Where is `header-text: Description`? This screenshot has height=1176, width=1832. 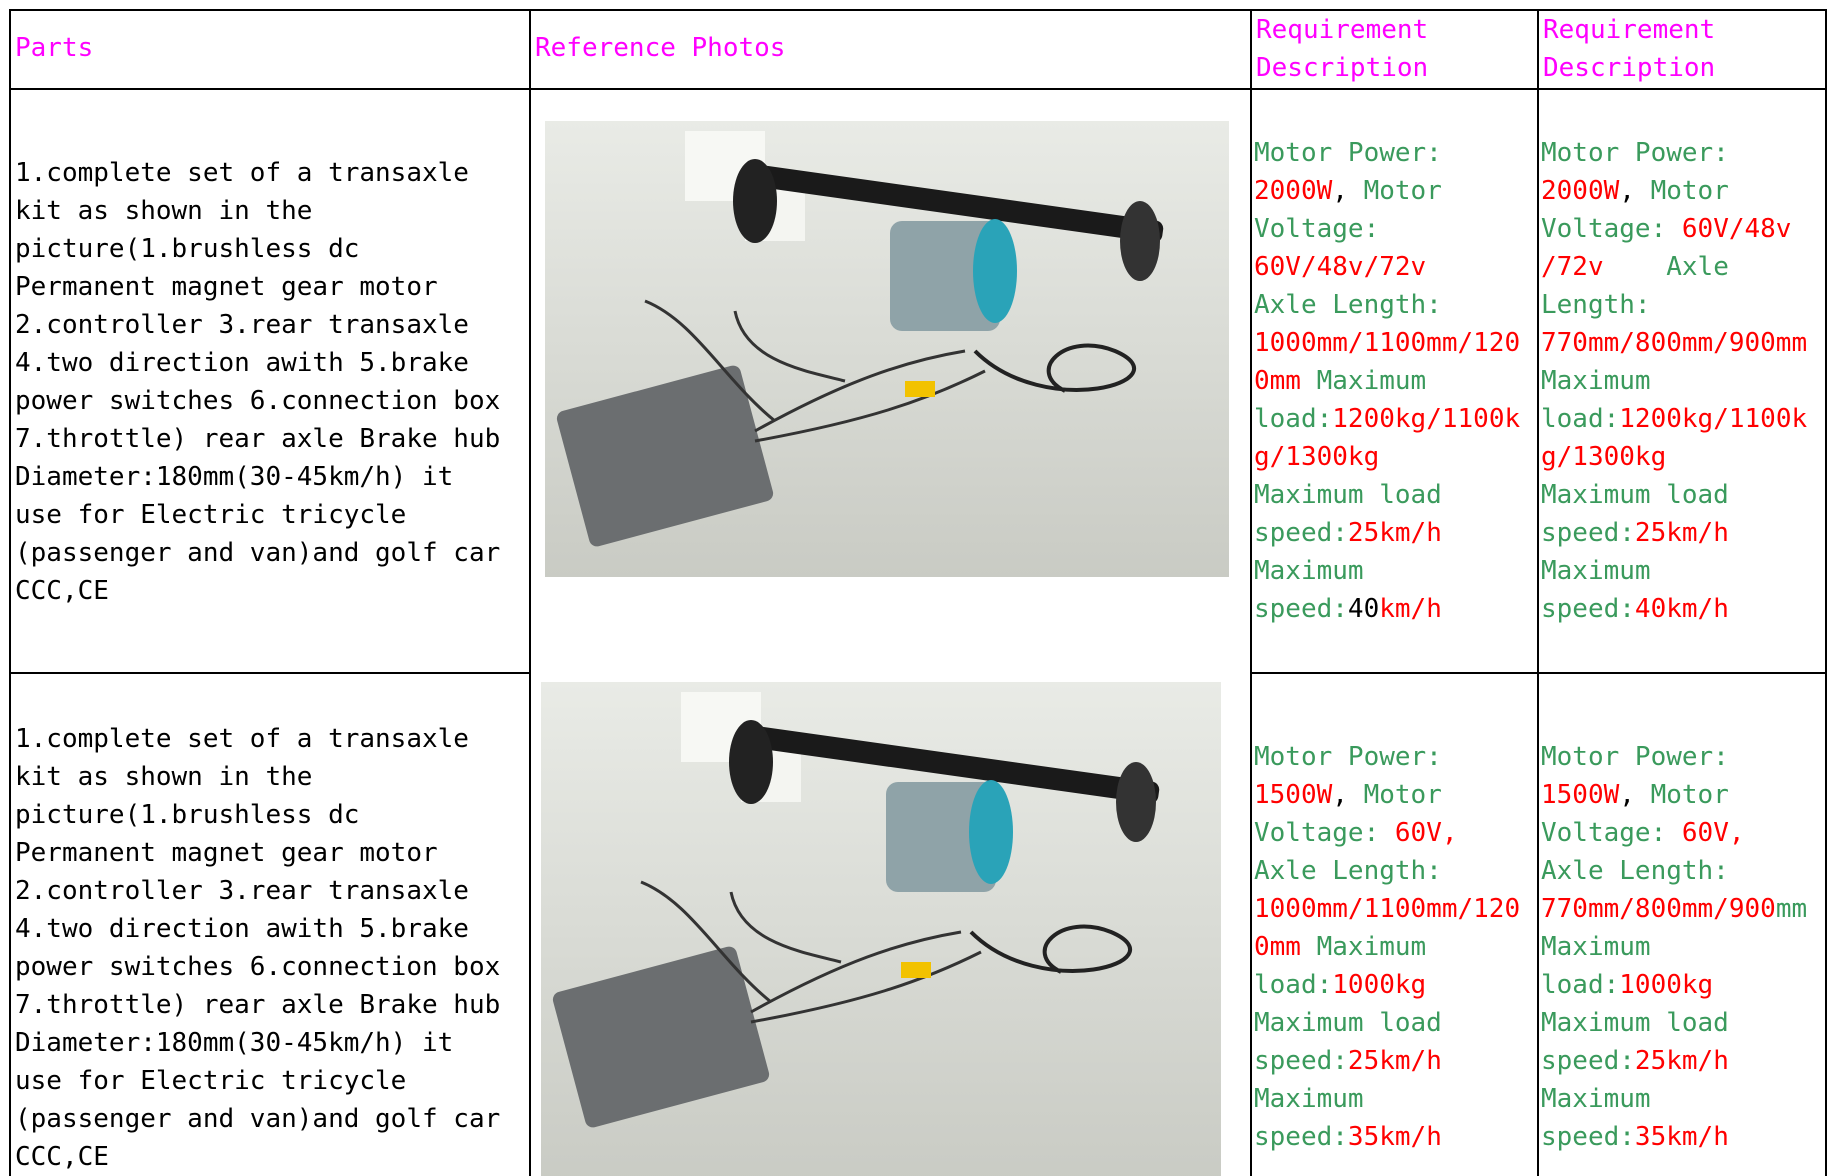
header-text: Description is located at coordinates (1629, 68).